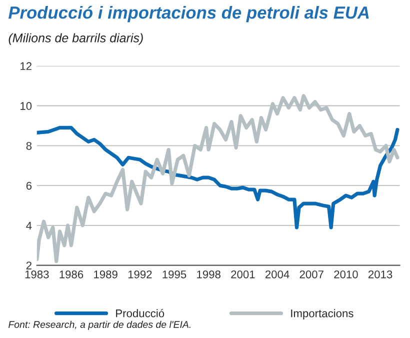 The width and height of the screenshot is (410, 338). I want to click on x-tick-label: 1992, so click(140, 274).